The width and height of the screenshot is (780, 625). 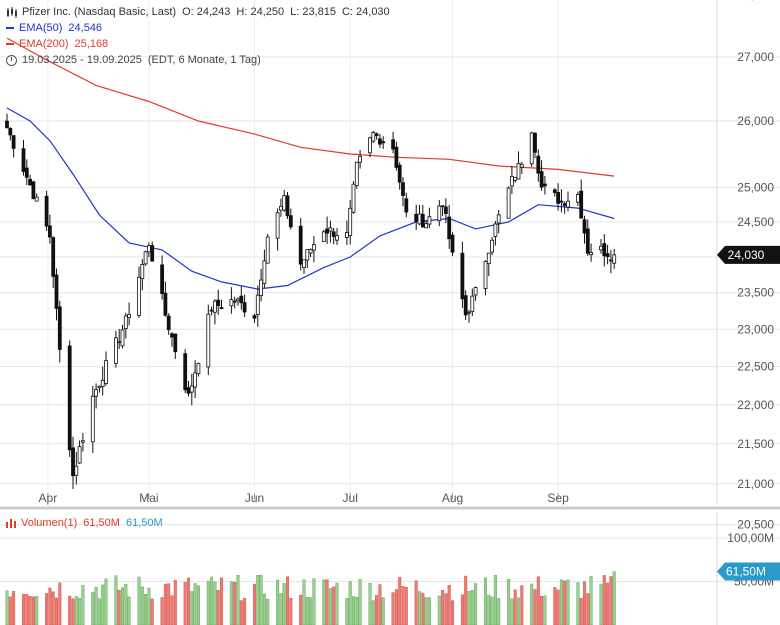 What do you see at coordinates (54, 28) in the screenshot?
I see `ema50-legend: EMA(50) 24,546` at bounding box center [54, 28].